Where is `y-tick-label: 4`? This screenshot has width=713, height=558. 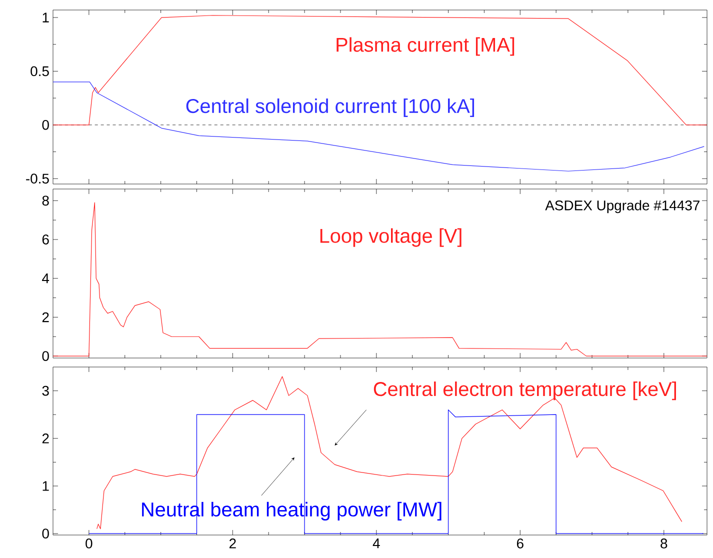 y-tick-label: 4 is located at coordinates (46, 279).